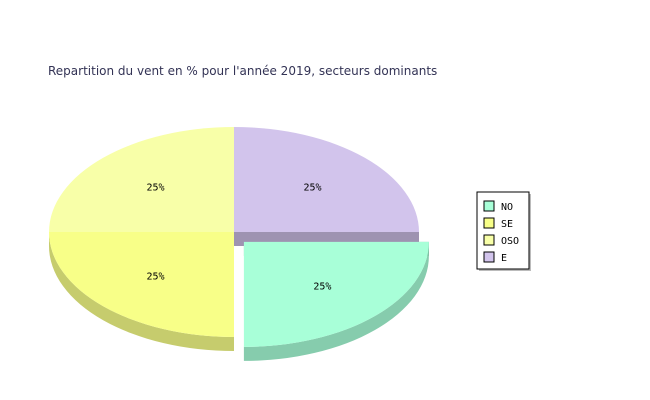 The width and height of the screenshot is (650, 400). What do you see at coordinates (504, 258) in the screenshot?
I see `legend-label-e: E` at bounding box center [504, 258].